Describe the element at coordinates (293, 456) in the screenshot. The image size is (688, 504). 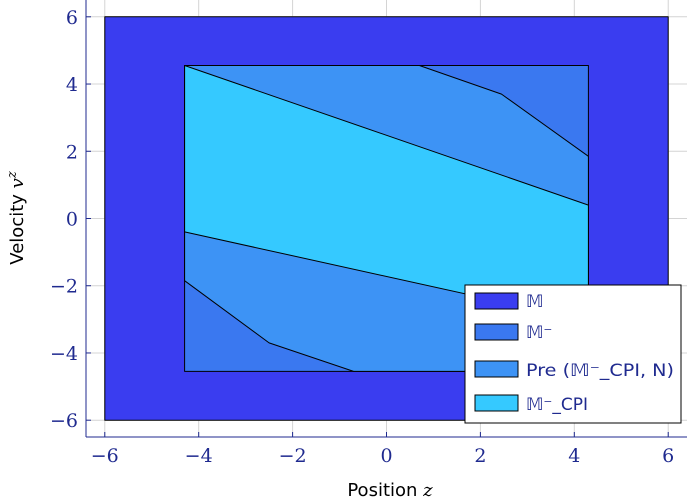
I see `x-tick-label: −2` at that location.